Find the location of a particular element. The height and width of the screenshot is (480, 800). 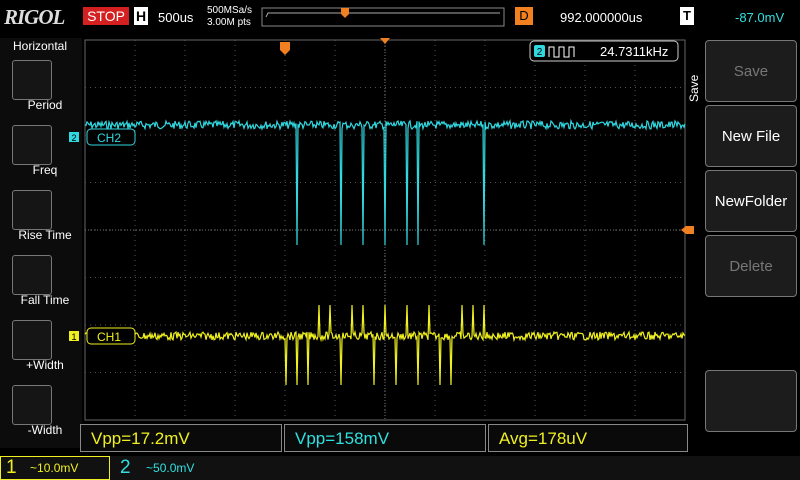

menu-title: Horizontal is located at coordinates (40, 46).